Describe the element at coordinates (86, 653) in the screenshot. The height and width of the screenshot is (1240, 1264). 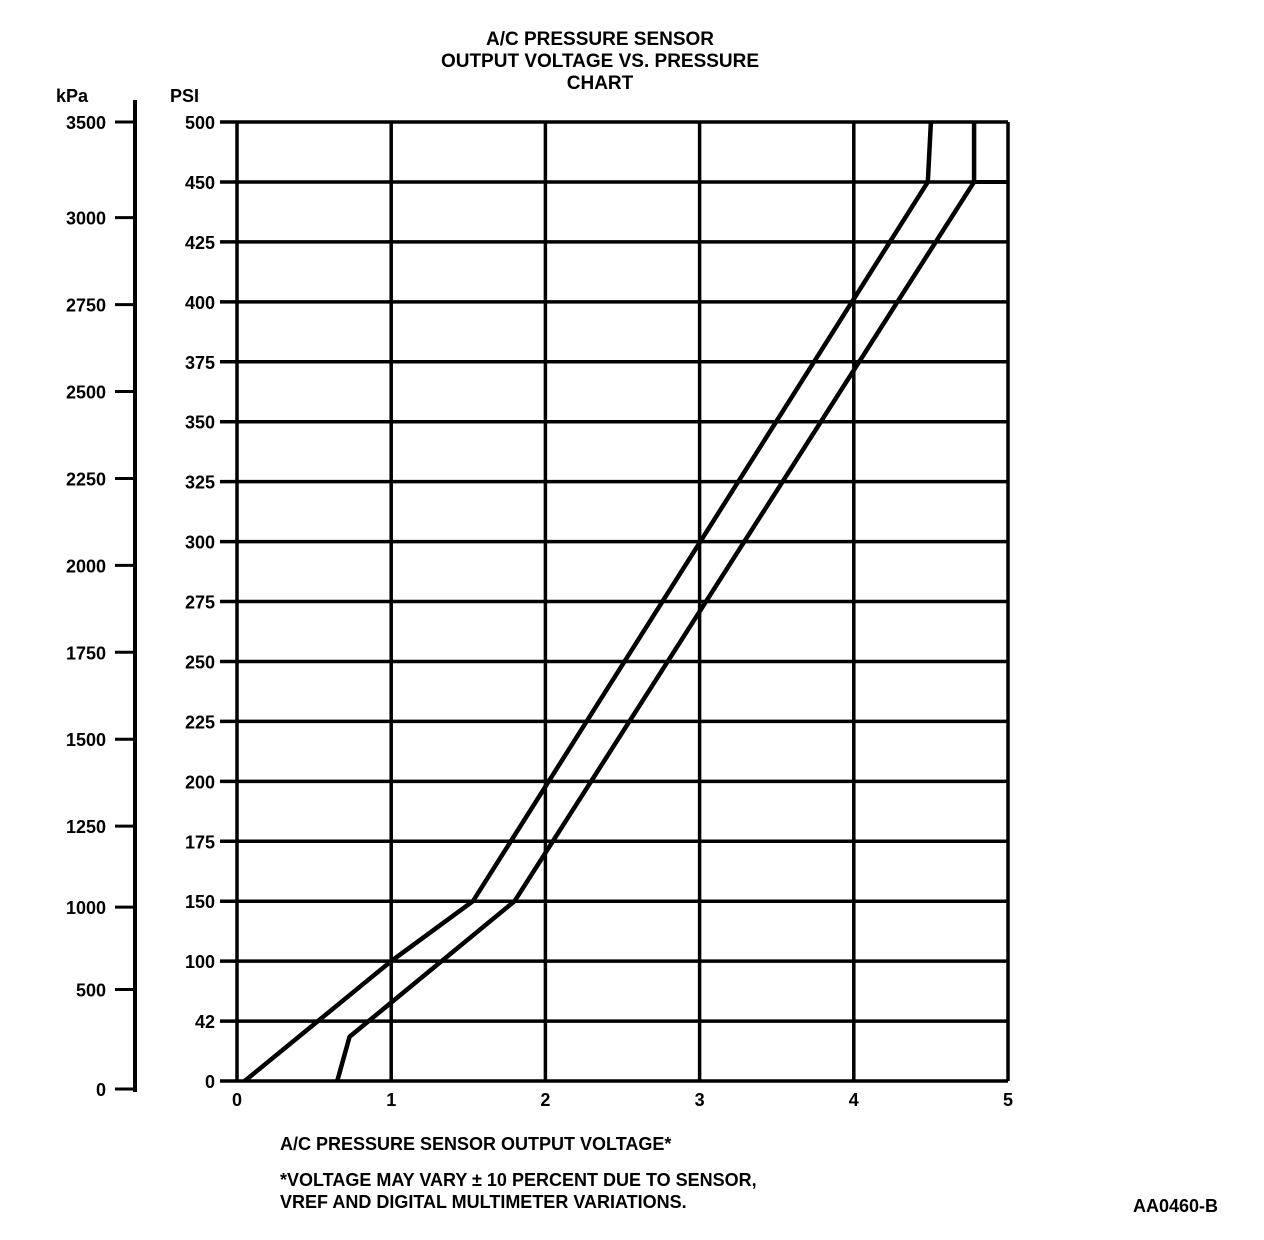
I see `kpa-tick-label: 1750` at that location.